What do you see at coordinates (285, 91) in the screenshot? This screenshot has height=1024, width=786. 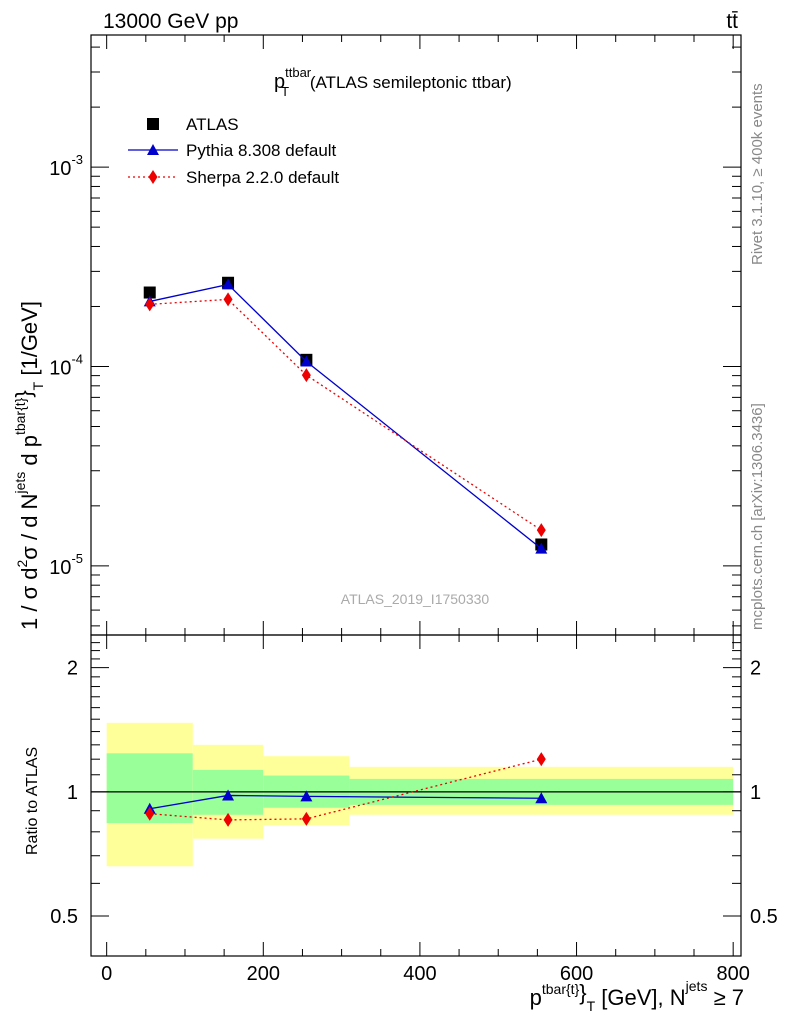 I see `title-sub: T` at bounding box center [285, 91].